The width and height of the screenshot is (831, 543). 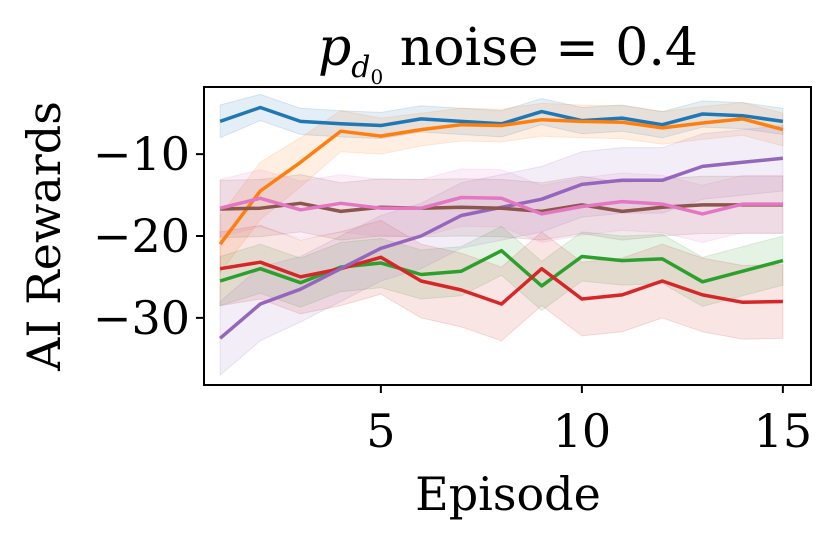 I want to click on x-tick-label: 5, so click(x=380, y=431).